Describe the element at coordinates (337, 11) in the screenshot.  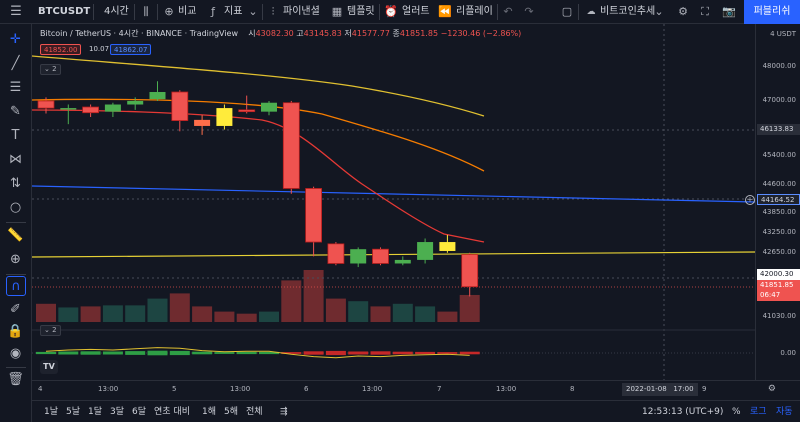
I see `templates-icon: ▦` at that location.